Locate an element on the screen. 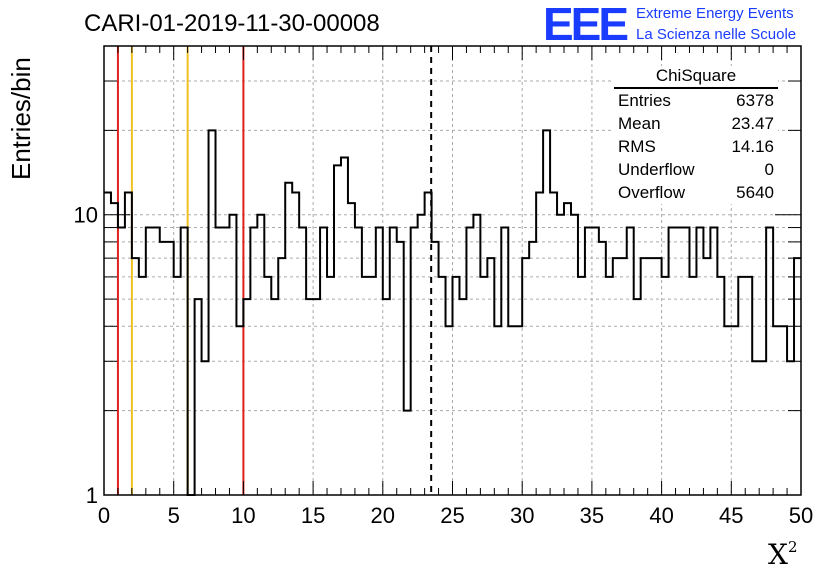  stats-label: Underflow is located at coordinates (656, 169).